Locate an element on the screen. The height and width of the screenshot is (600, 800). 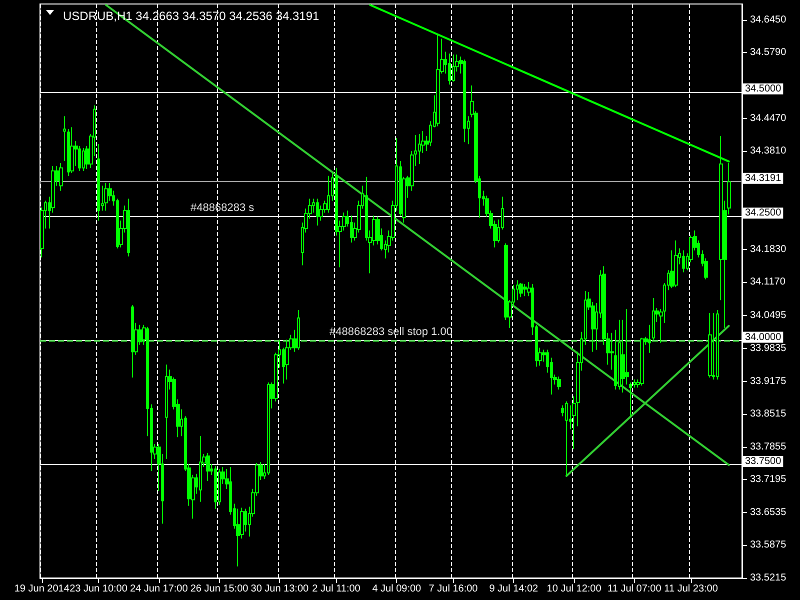
x-tick-label: 30 Jun 13:00 is located at coordinates (280, 589).